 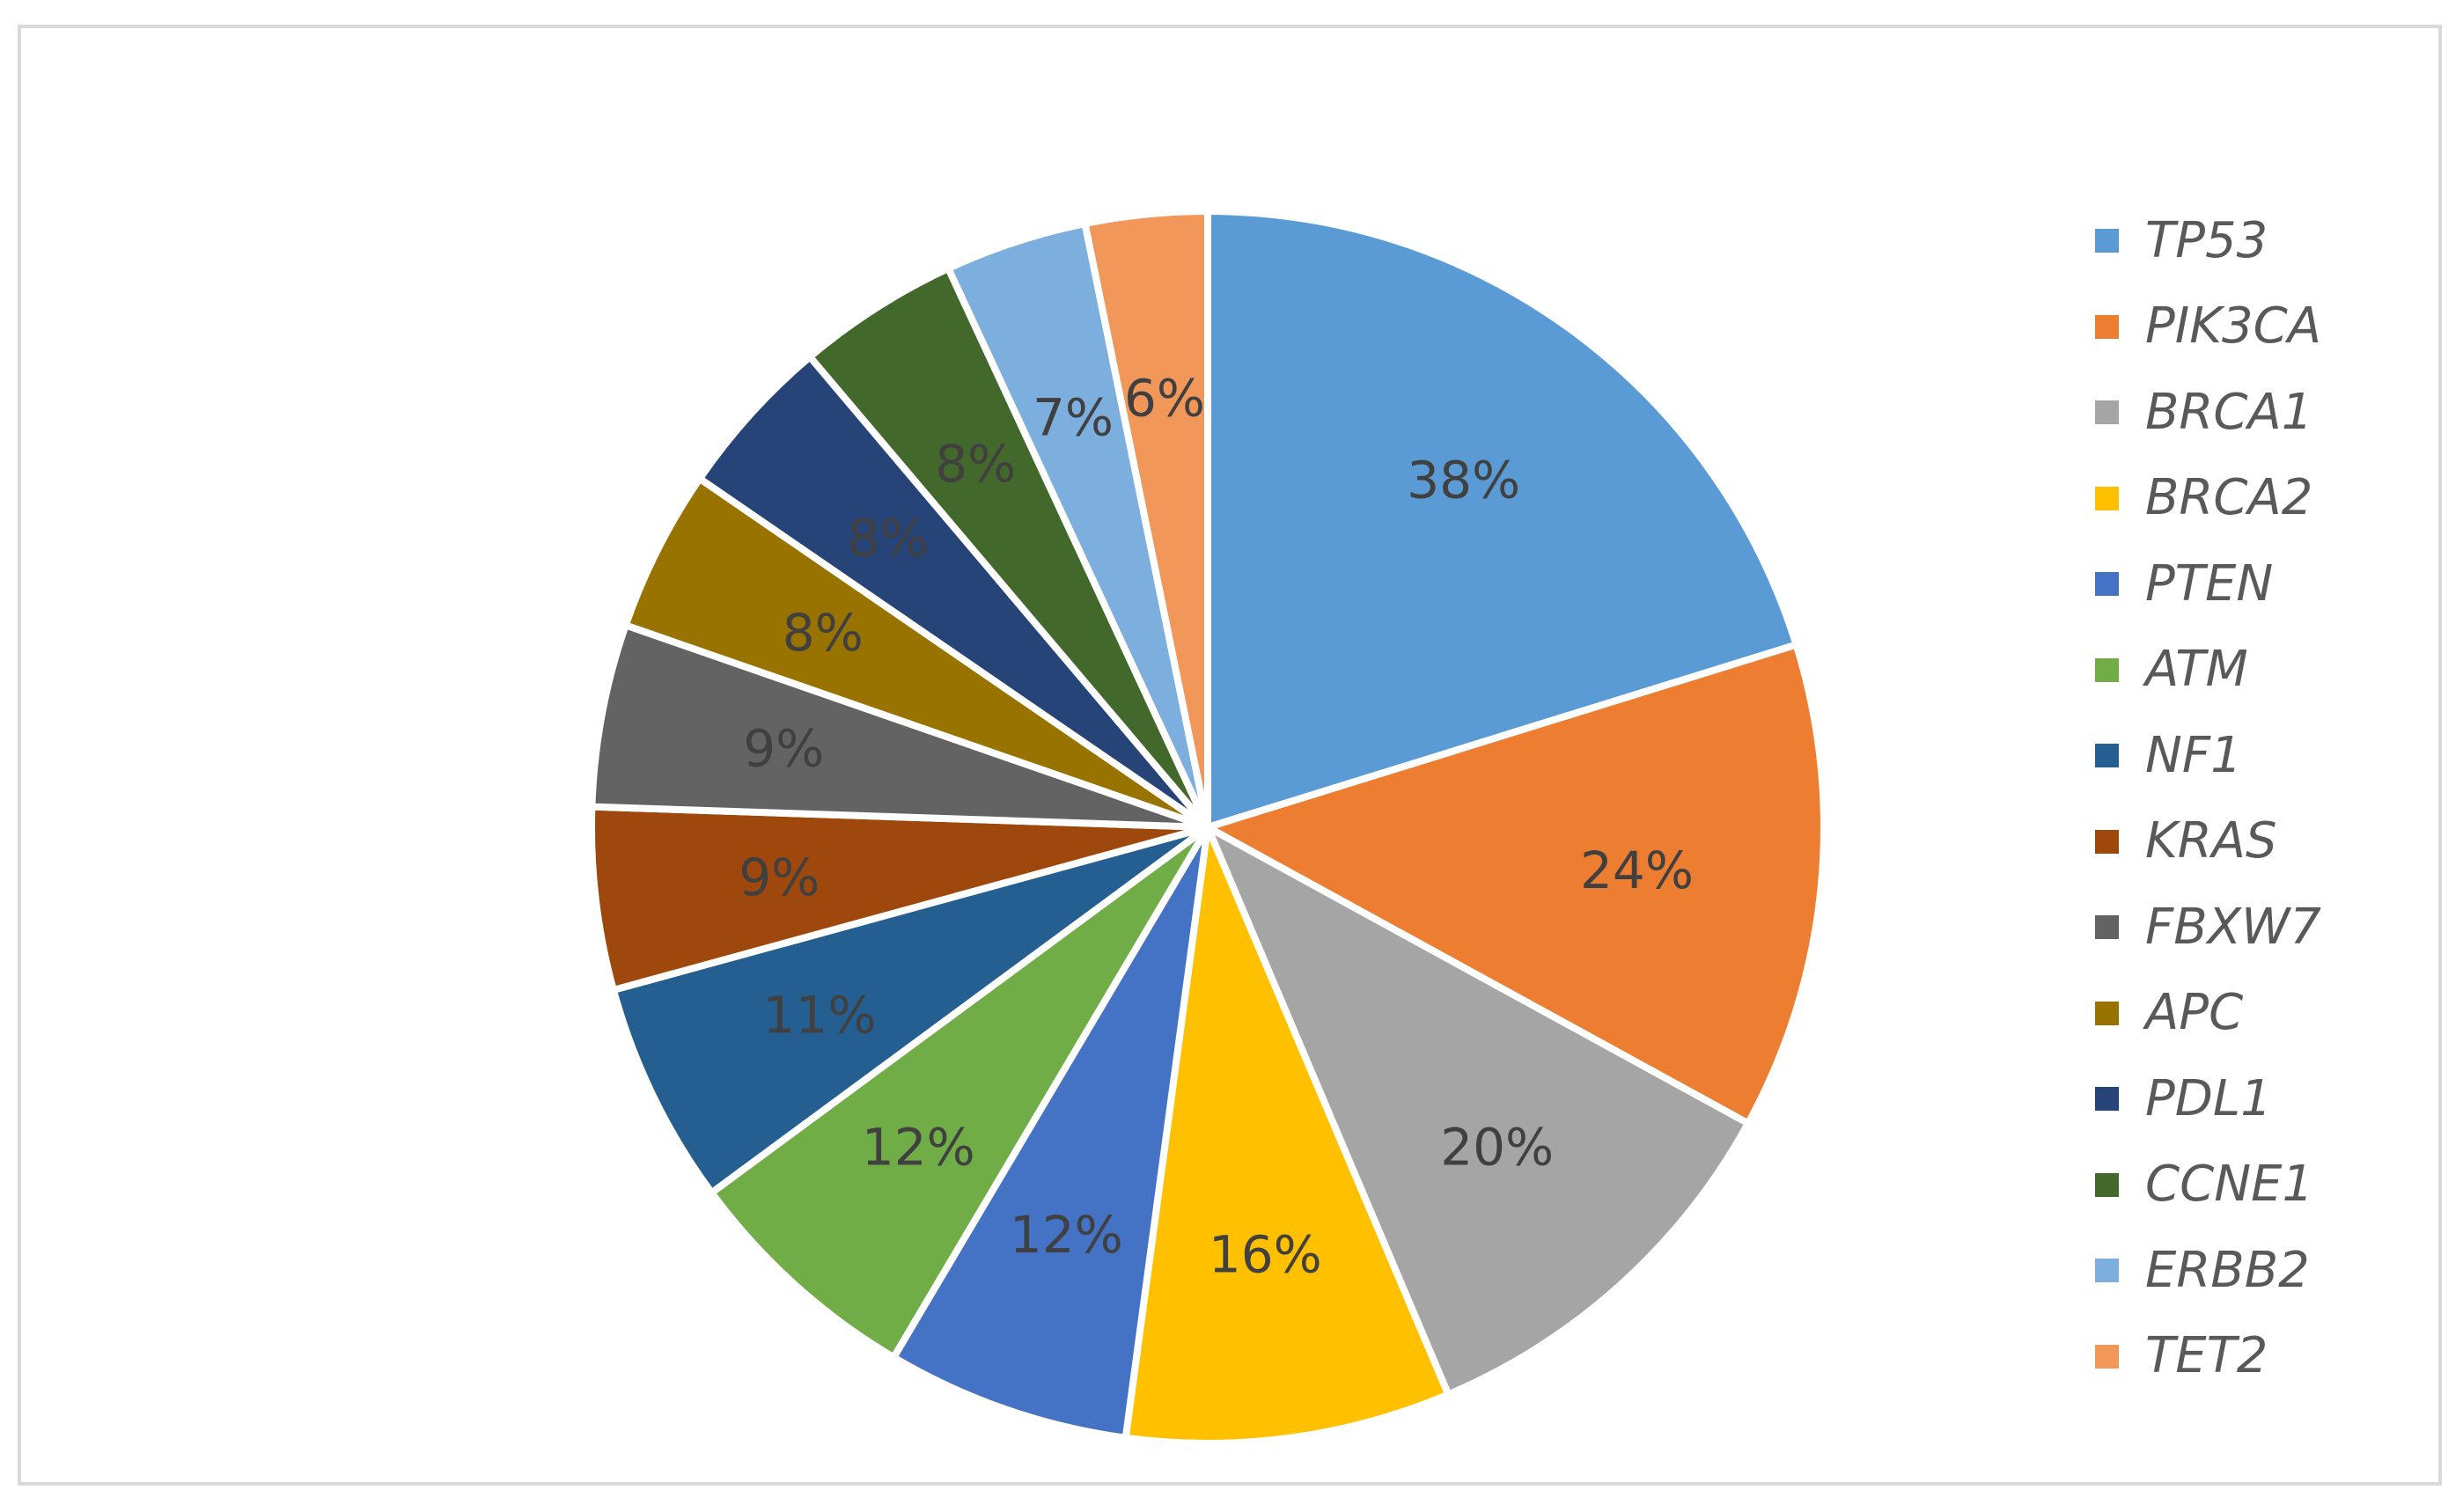 I want to click on legend-label: APC, so click(x=2194, y=1013).